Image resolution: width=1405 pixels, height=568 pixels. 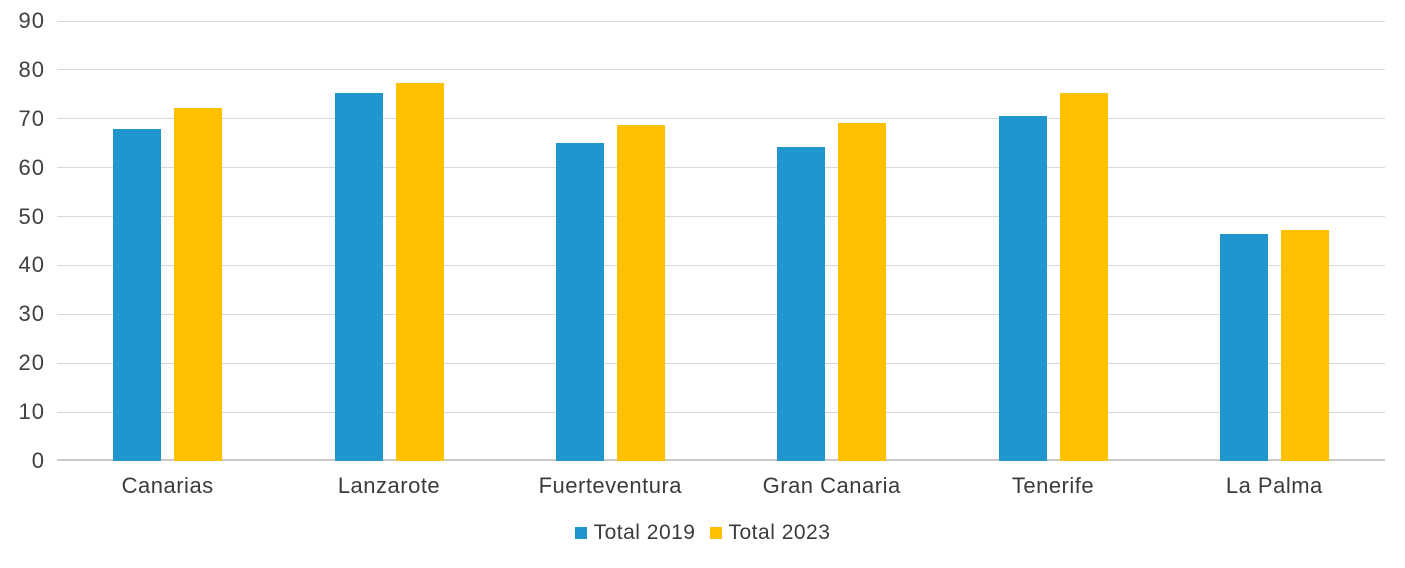 I want to click on x-axis-line, so click(x=721, y=460).